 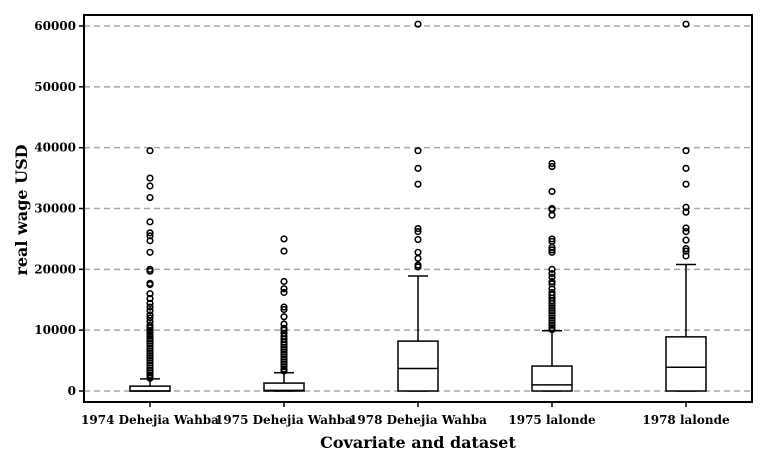 I want to click on y-tick-label: 0, so click(x=72, y=391).